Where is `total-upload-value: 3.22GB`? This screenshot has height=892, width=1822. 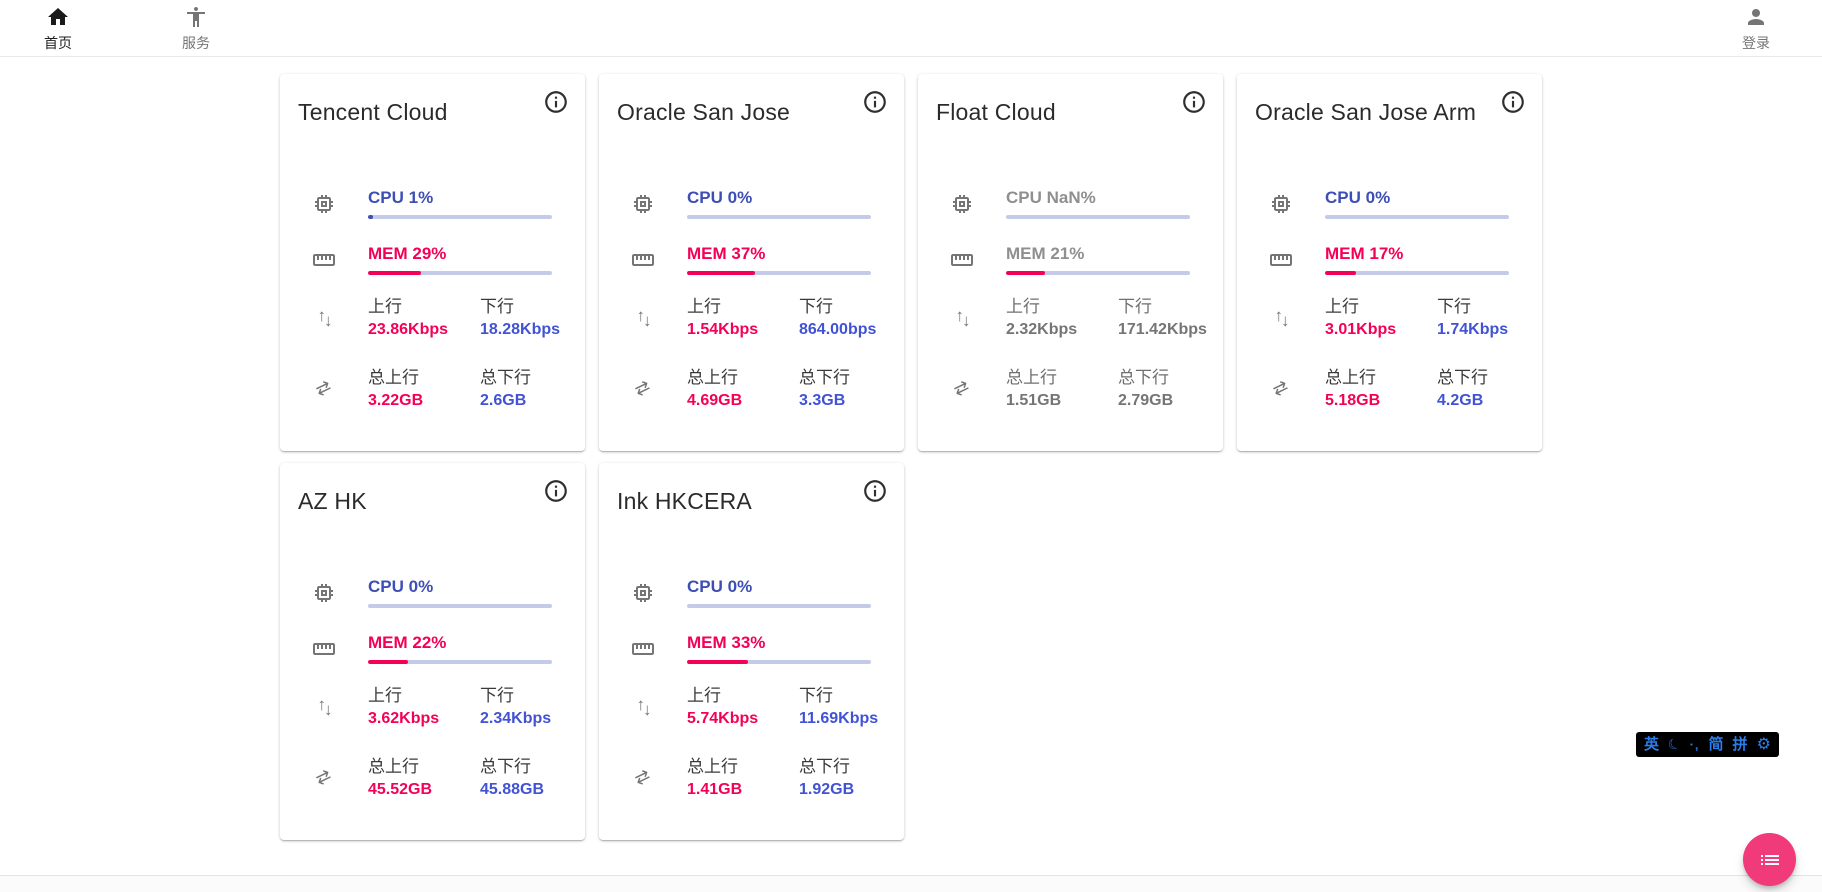 total-upload-value: 3.22GB is located at coordinates (396, 400).